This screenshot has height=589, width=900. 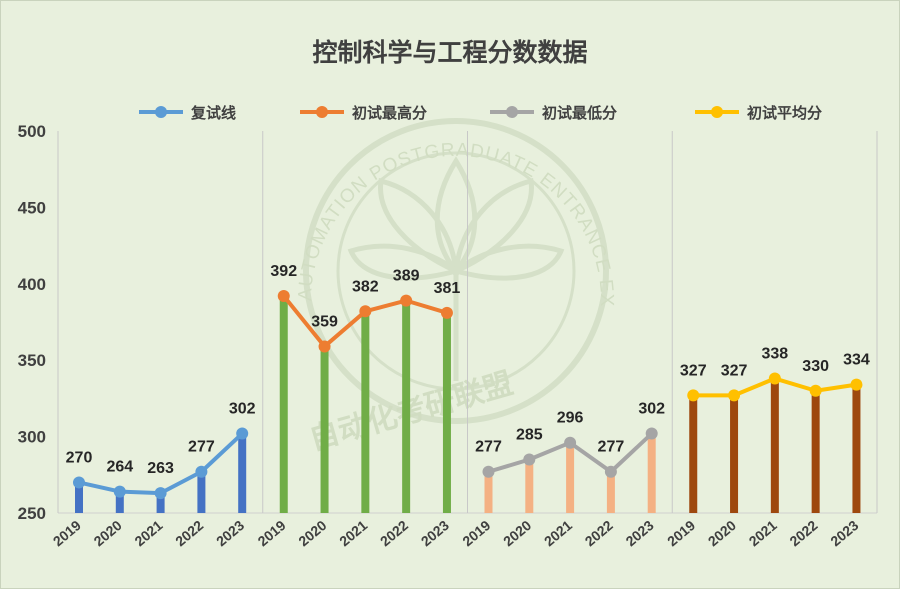 I want to click on data-label: 381, so click(x=447, y=288).